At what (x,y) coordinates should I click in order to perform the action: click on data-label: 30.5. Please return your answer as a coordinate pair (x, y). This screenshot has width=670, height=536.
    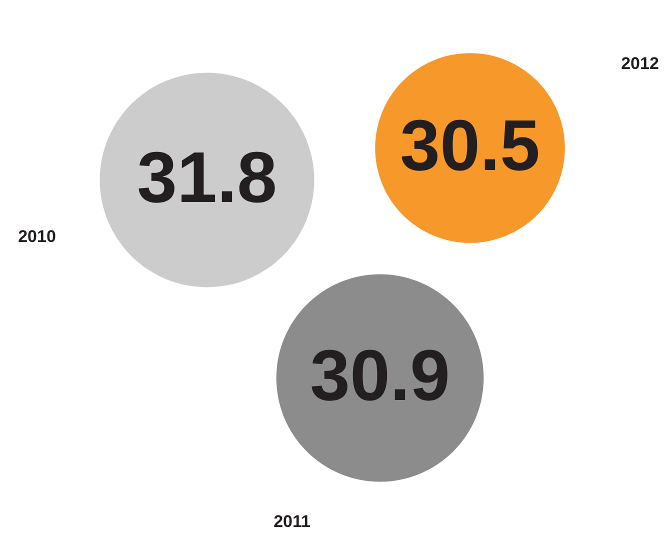
    Looking at the image, I should click on (470, 146).